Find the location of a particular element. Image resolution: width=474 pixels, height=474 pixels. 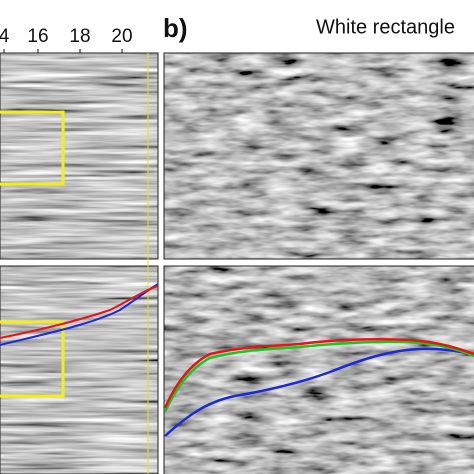

tick-label: 16 is located at coordinates (37, 36).